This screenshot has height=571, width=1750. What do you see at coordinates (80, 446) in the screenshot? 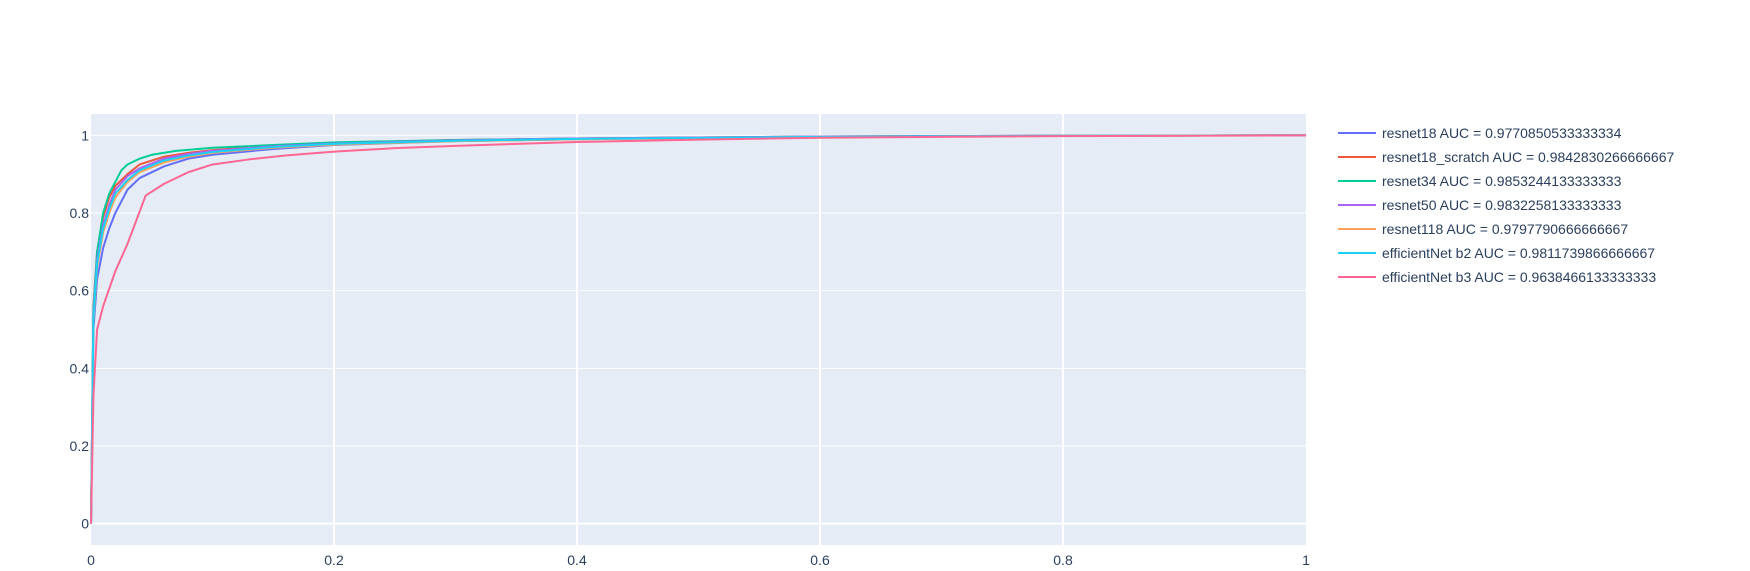
I see `y-tick-label: 0.2` at bounding box center [80, 446].